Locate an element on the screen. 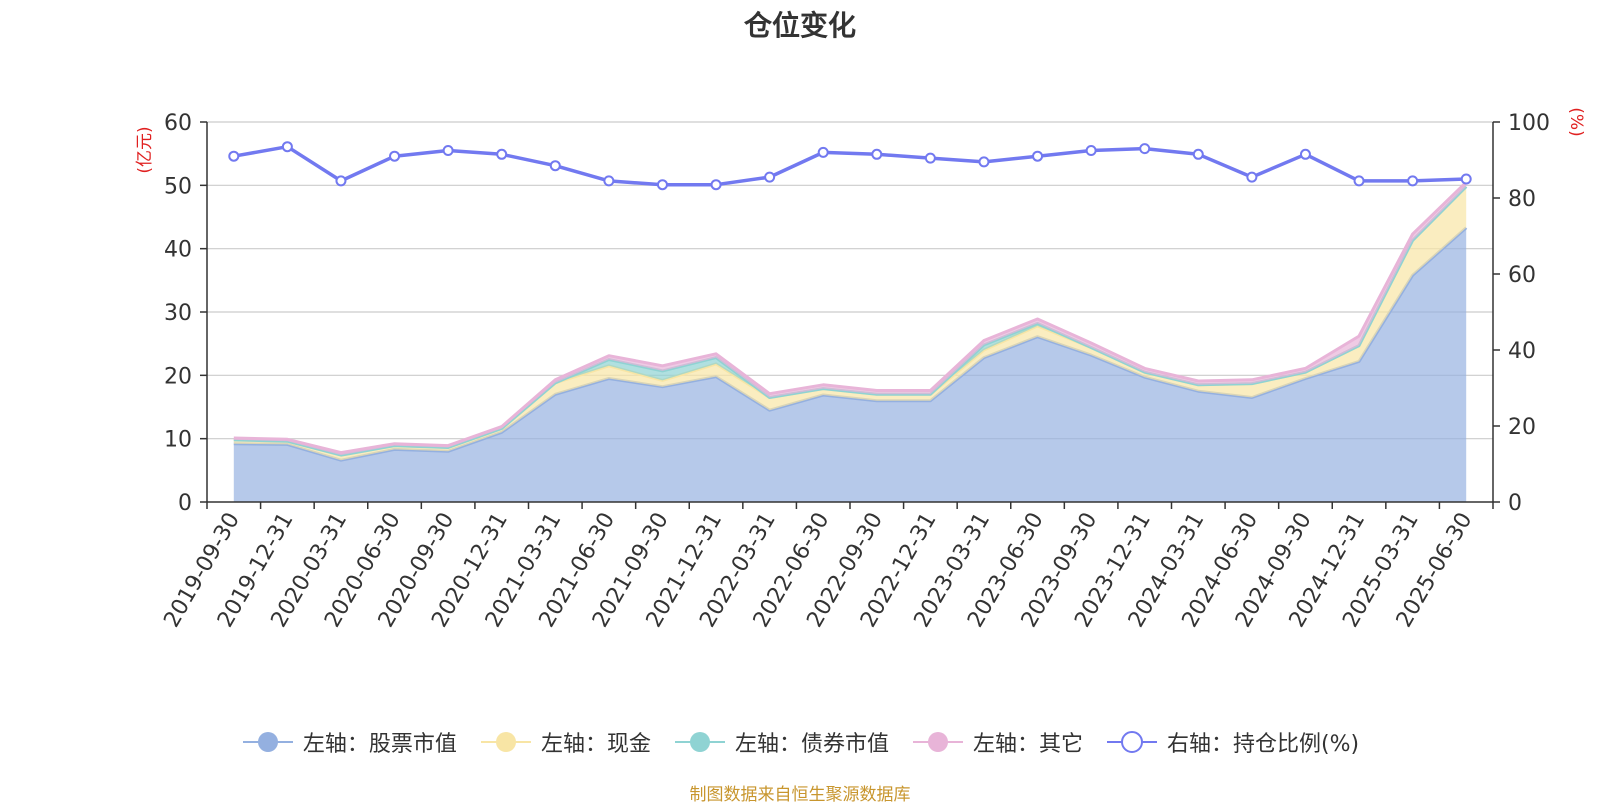  right-tick-label: 60 is located at coordinates (1522, 275).